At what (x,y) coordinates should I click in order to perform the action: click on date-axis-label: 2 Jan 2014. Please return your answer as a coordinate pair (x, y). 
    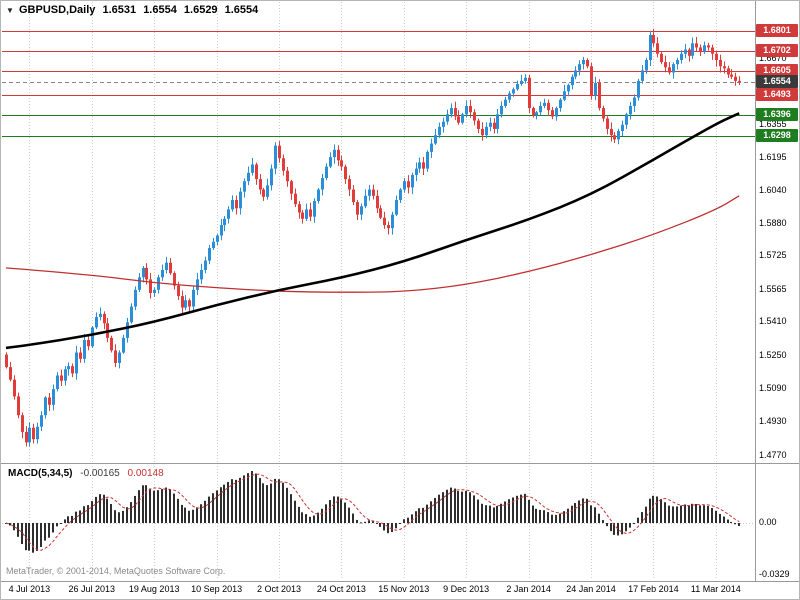
    Looking at the image, I should click on (528, 589).